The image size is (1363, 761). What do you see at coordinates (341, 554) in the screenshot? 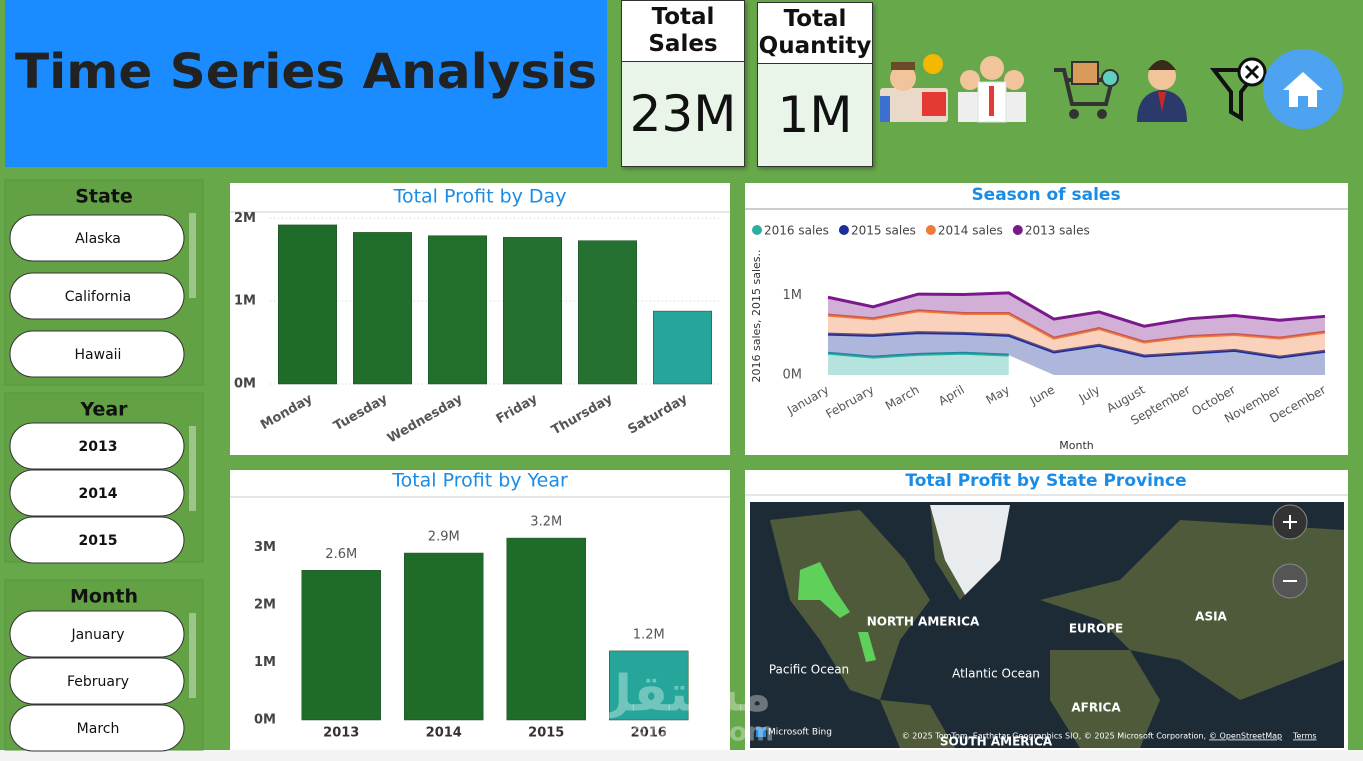
I see `data-label: 2.6M` at bounding box center [341, 554].